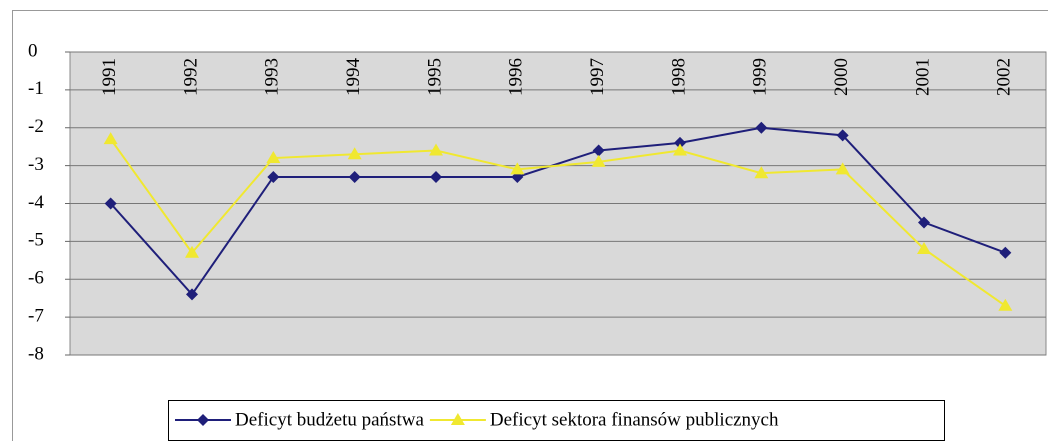 Image resolution: width=1048 pixels, height=441 pixels. I want to click on x-tick-label: 1993, so click(272, 77).